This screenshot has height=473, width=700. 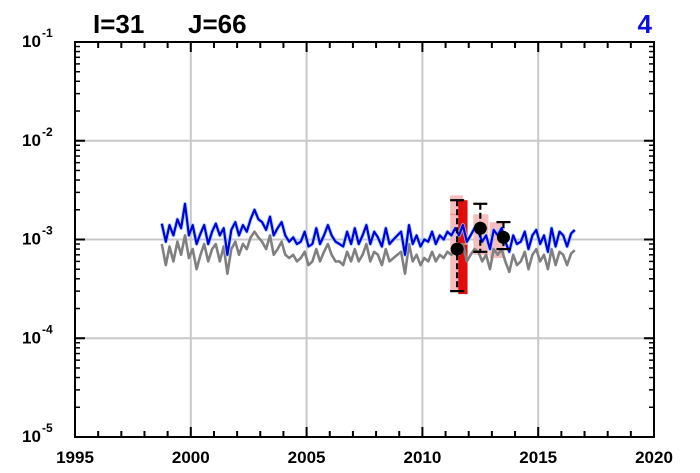 What do you see at coordinates (422, 457) in the screenshot?
I see `x-tick-label: 2010` at bounding box center [422, 457].